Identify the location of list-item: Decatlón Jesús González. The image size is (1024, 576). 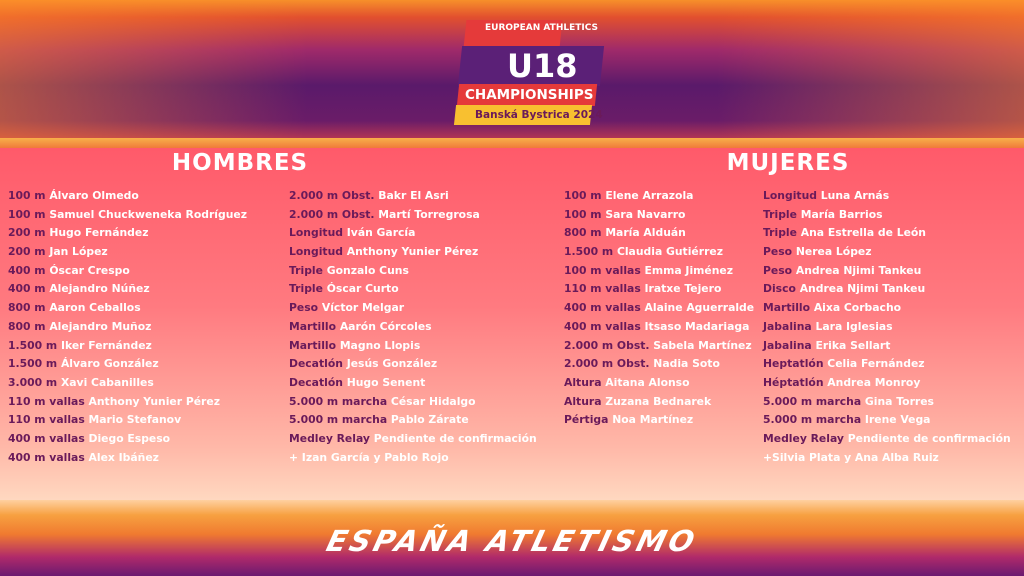
(413, 364).